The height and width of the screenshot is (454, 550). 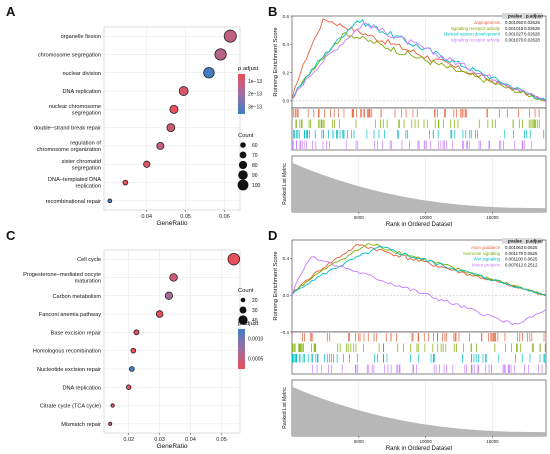 I want to click on category-label: chromosome segregation, so click(x=69, y=55).